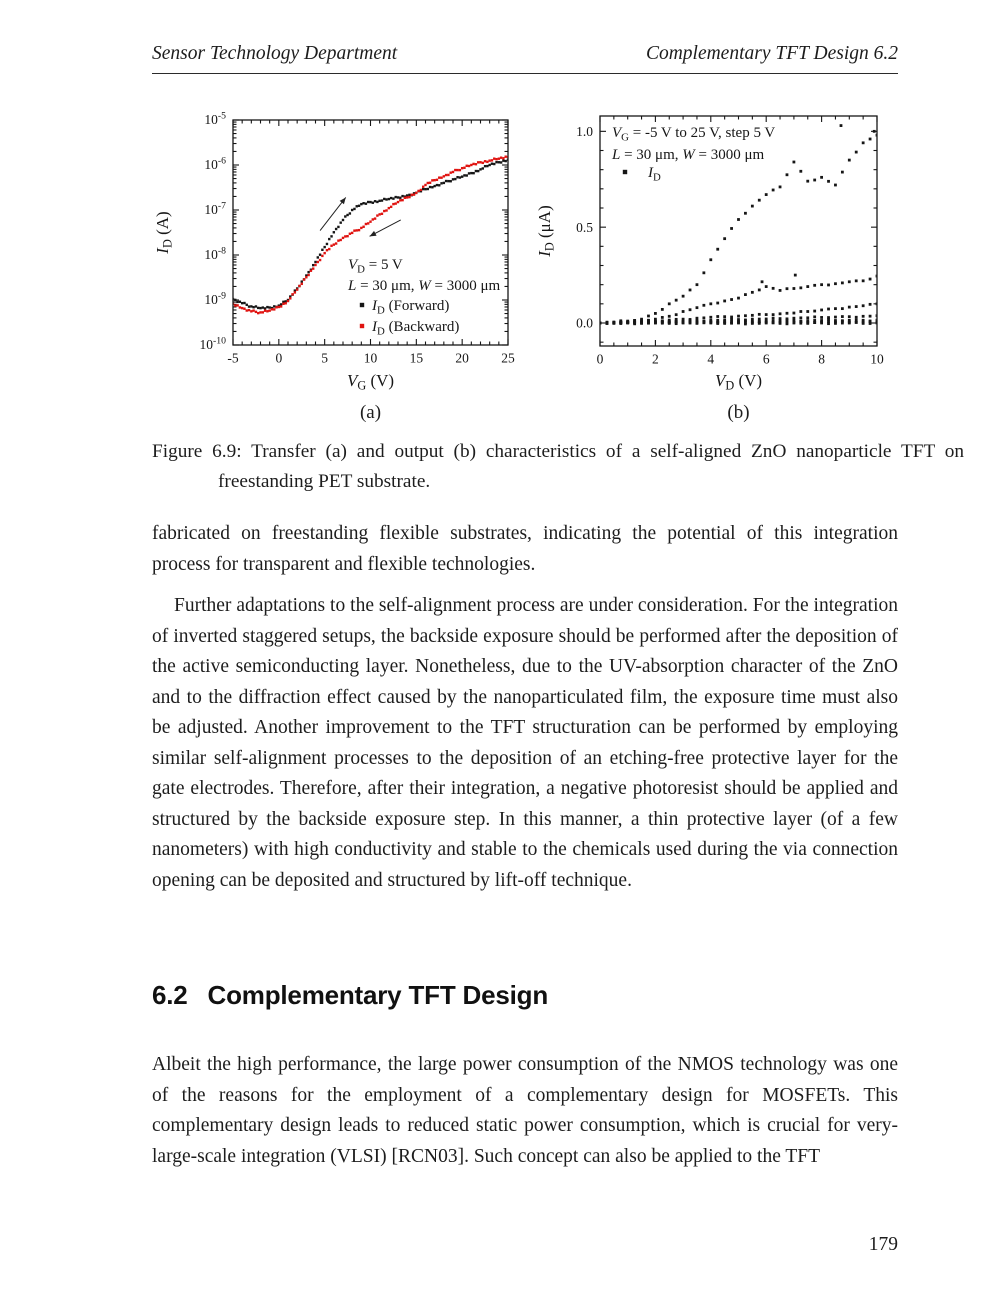 The width and height of the screenshot is (1000, 1294). I want to click on svg-text: 1.0, so click(584, 131).